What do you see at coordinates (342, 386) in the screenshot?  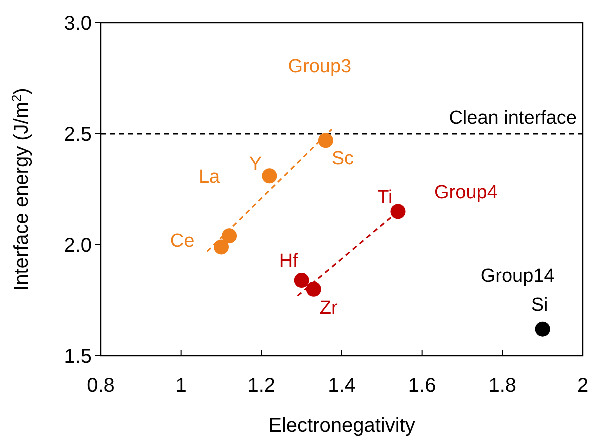 I see `x-tick-label: 1.4` at bounding box center [342, 386].